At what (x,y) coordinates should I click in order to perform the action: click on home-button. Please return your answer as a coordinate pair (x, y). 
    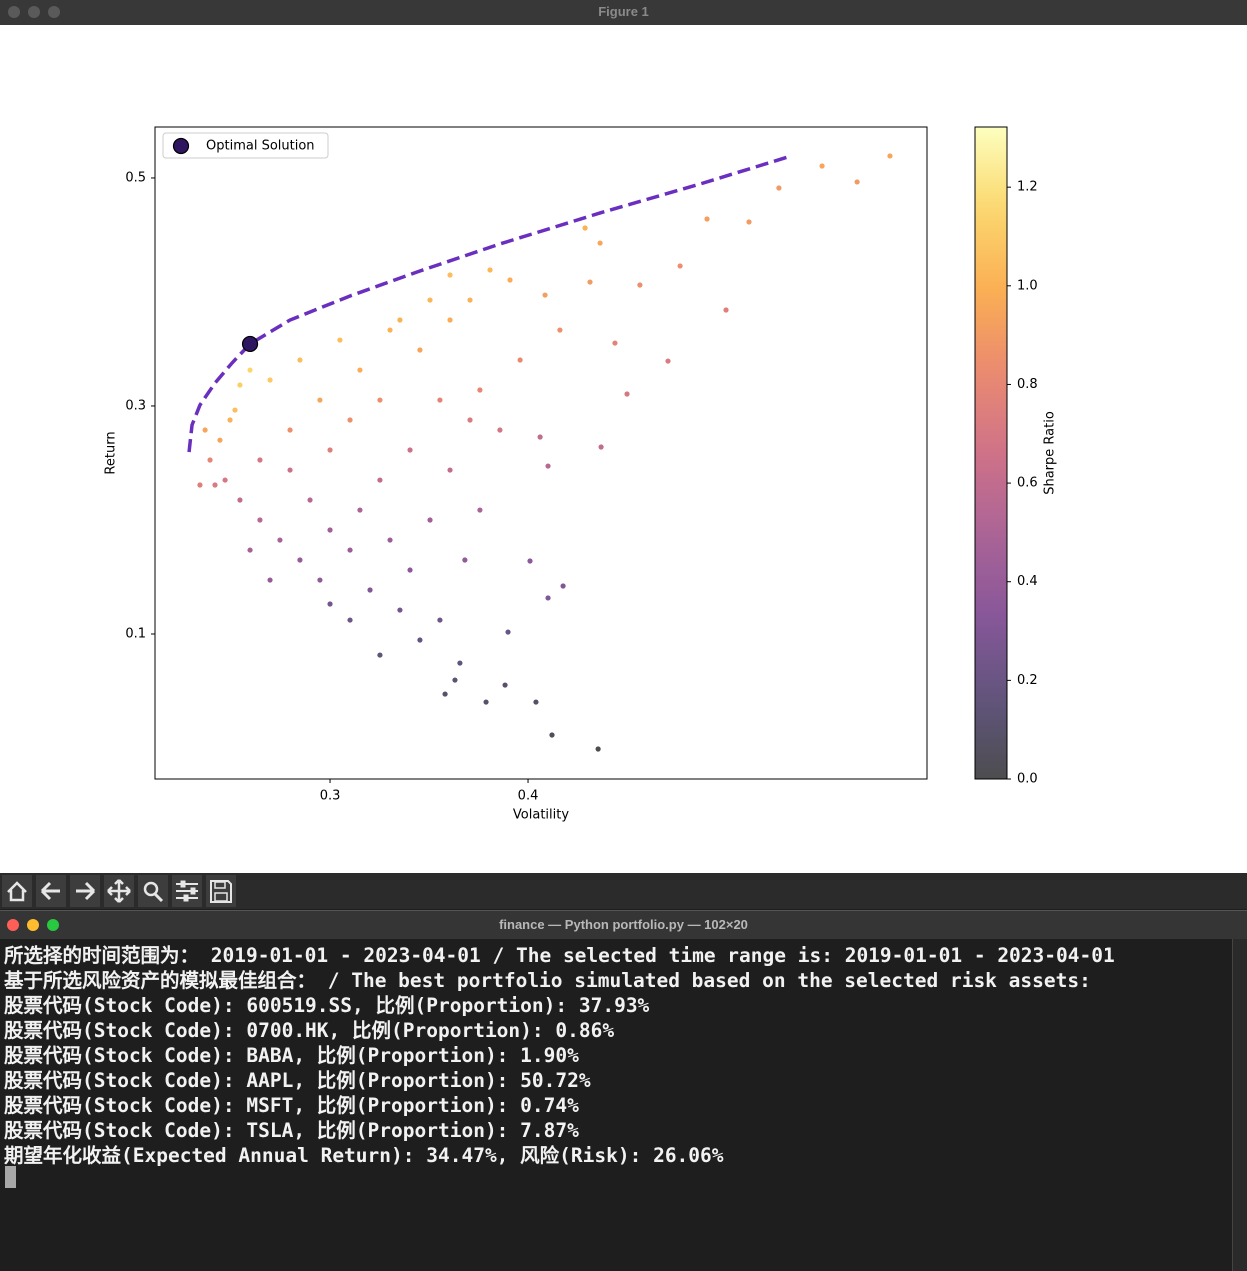
    Looking at the image, I should click on (17, 891).